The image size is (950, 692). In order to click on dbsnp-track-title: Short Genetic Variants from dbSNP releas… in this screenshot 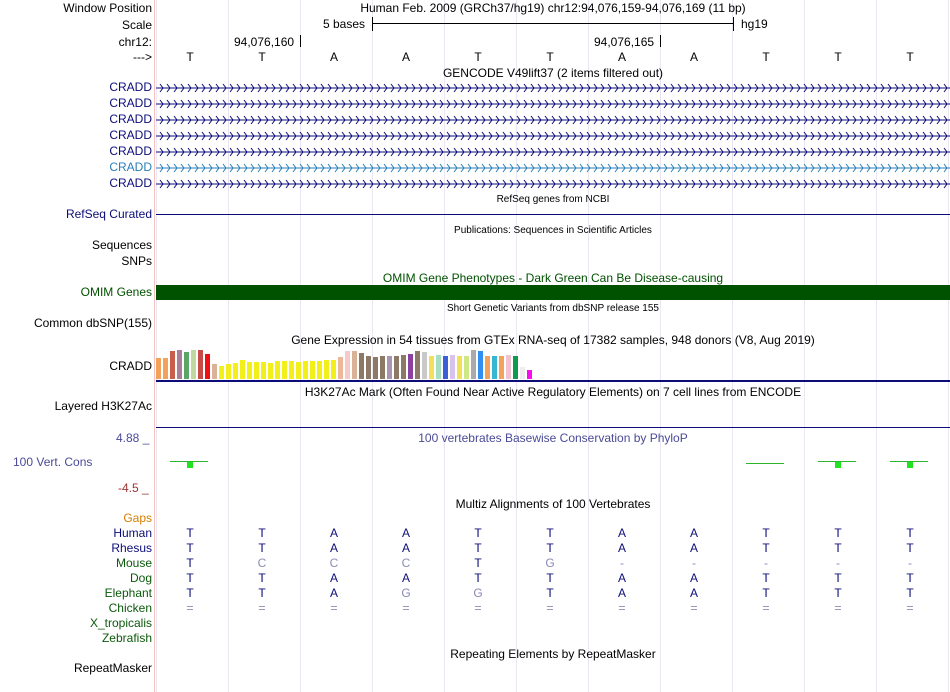, I will do `click(553, 308)`.